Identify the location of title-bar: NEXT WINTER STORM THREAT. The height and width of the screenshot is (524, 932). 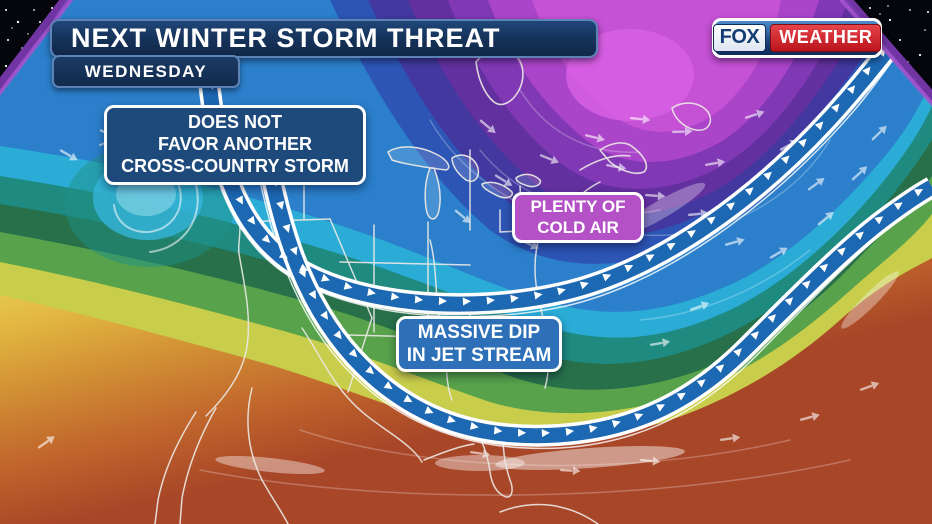
(324, 38).